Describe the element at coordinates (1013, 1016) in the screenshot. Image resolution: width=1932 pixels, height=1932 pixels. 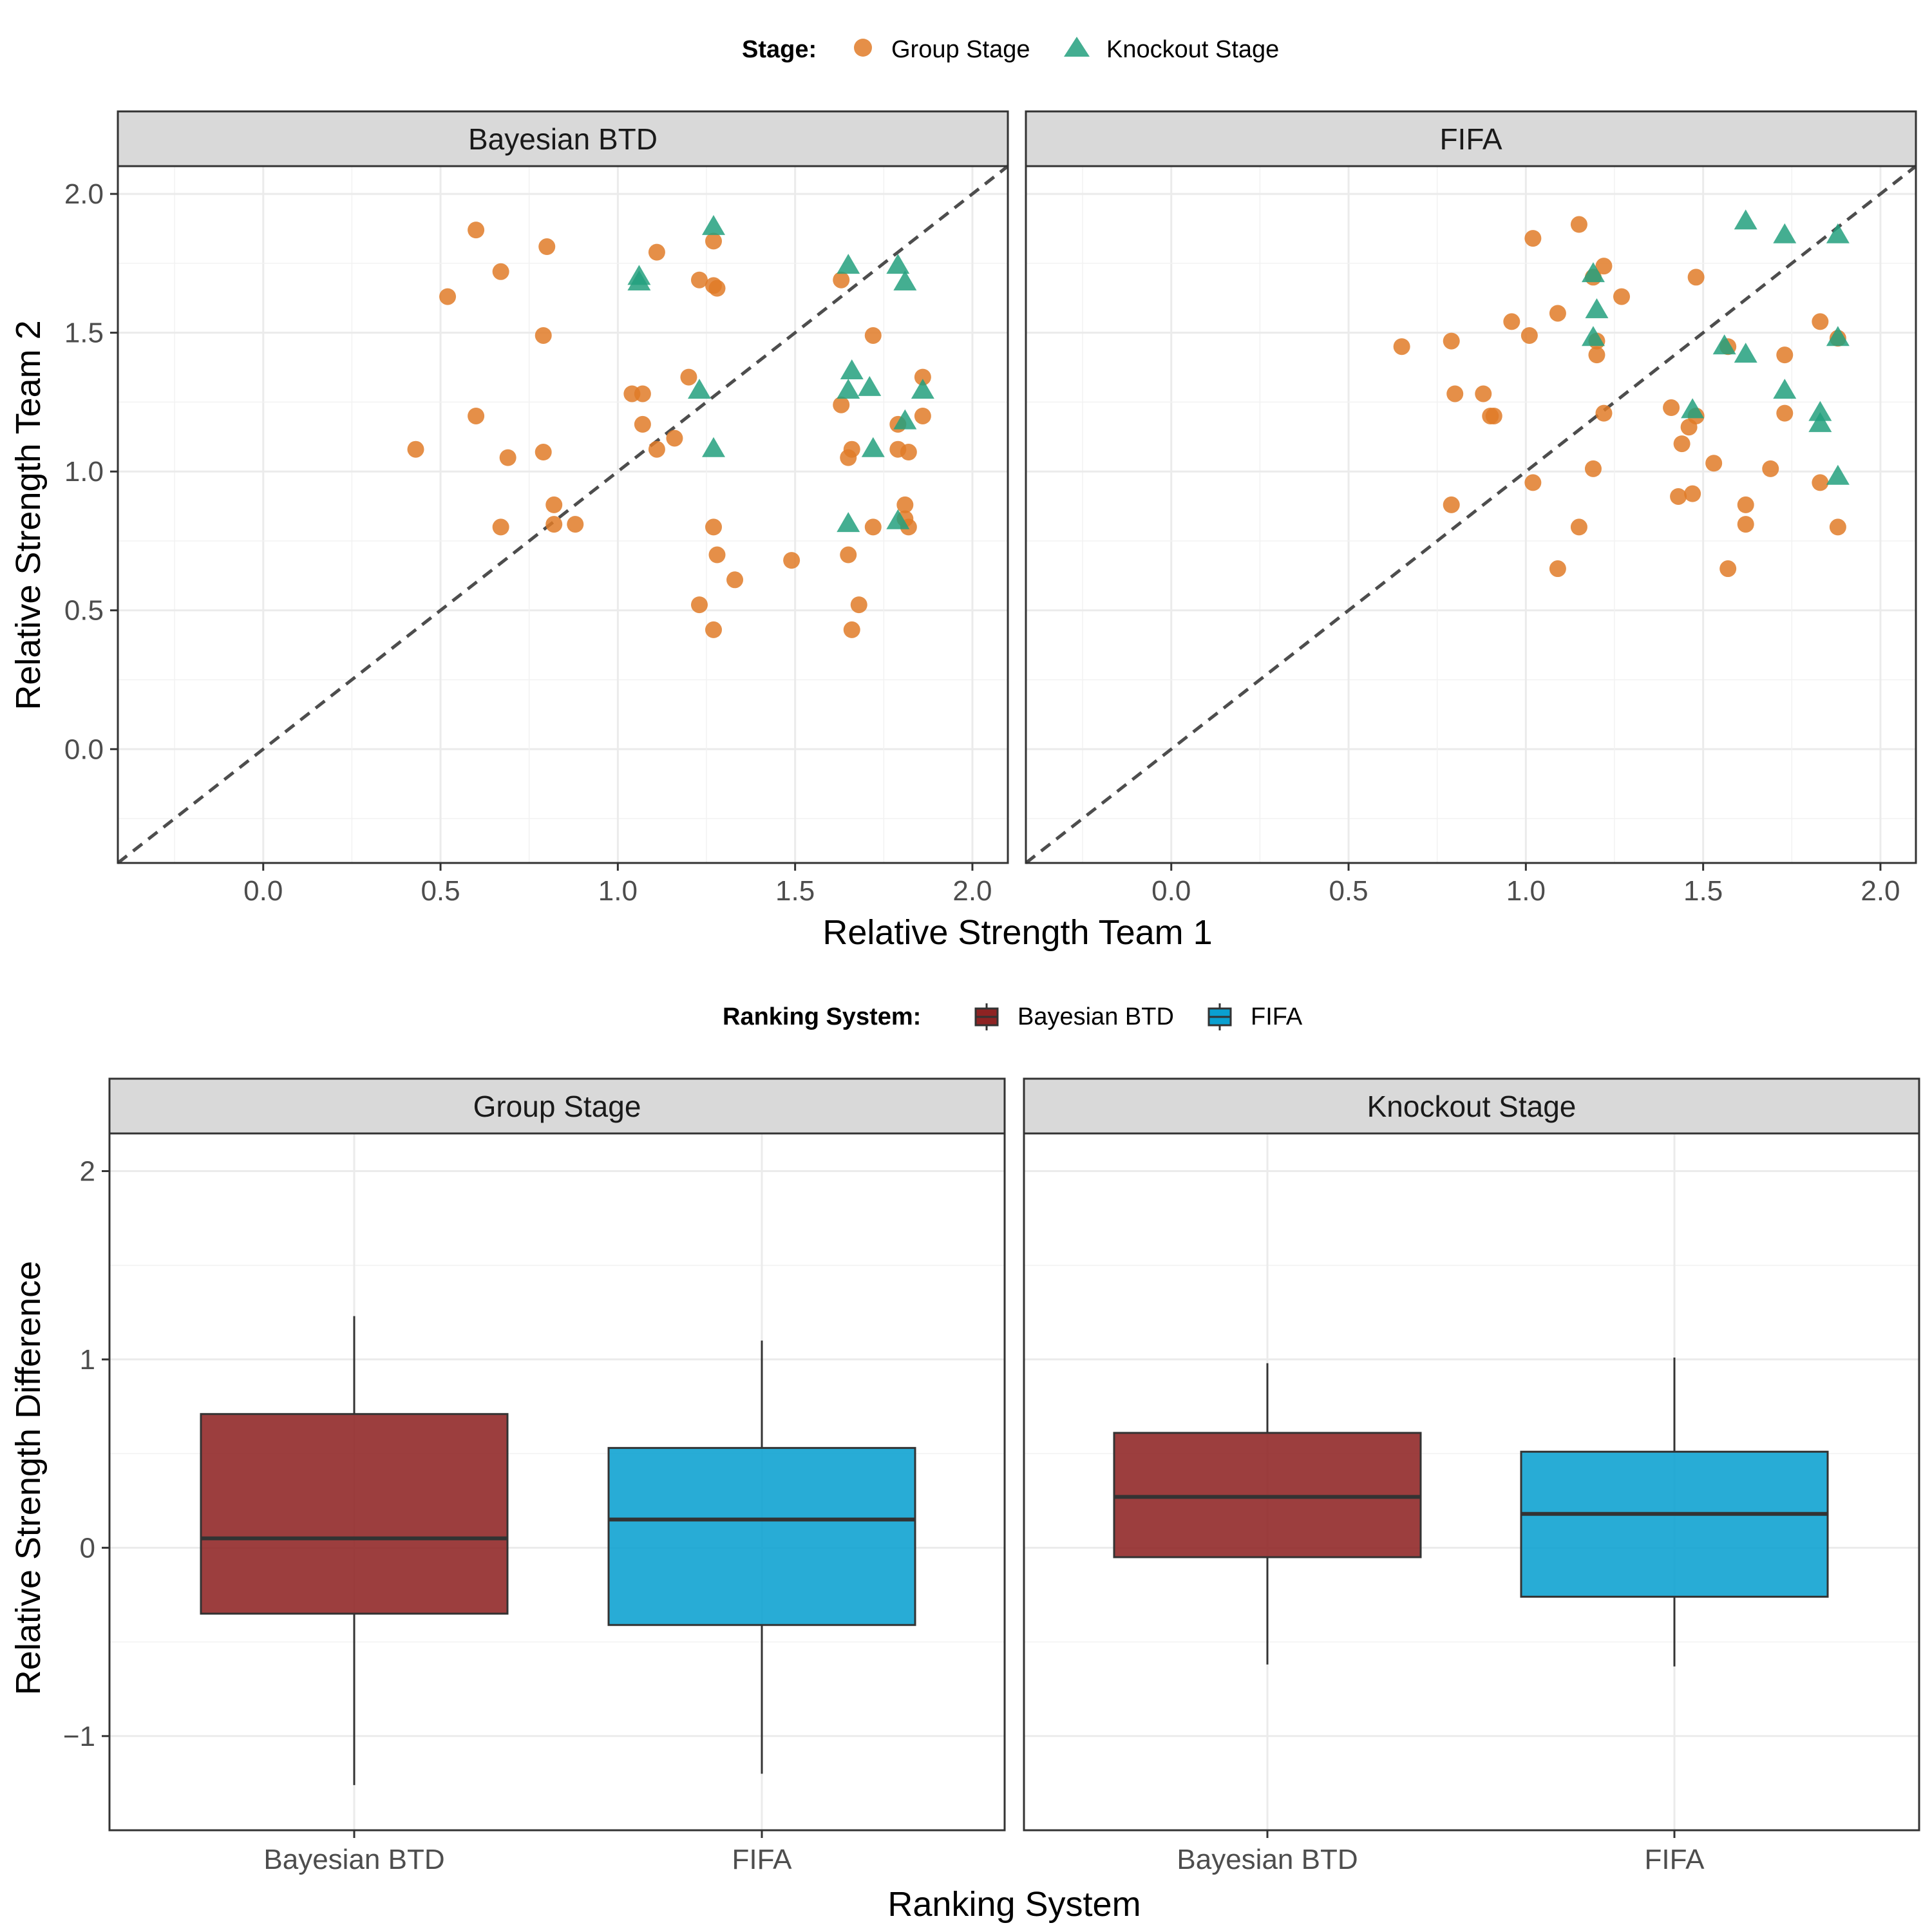
I see `ranking-system-legend: Ranking System: Bayesian BTD FIFA` at that location.